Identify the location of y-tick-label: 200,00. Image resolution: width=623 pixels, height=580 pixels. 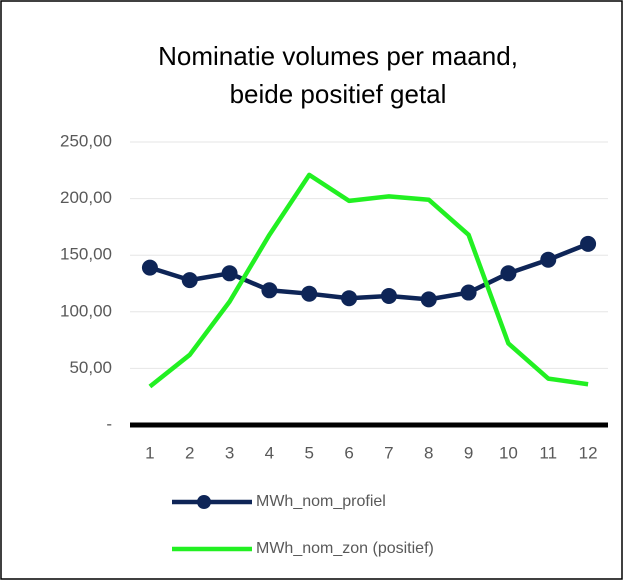
(86, 197).